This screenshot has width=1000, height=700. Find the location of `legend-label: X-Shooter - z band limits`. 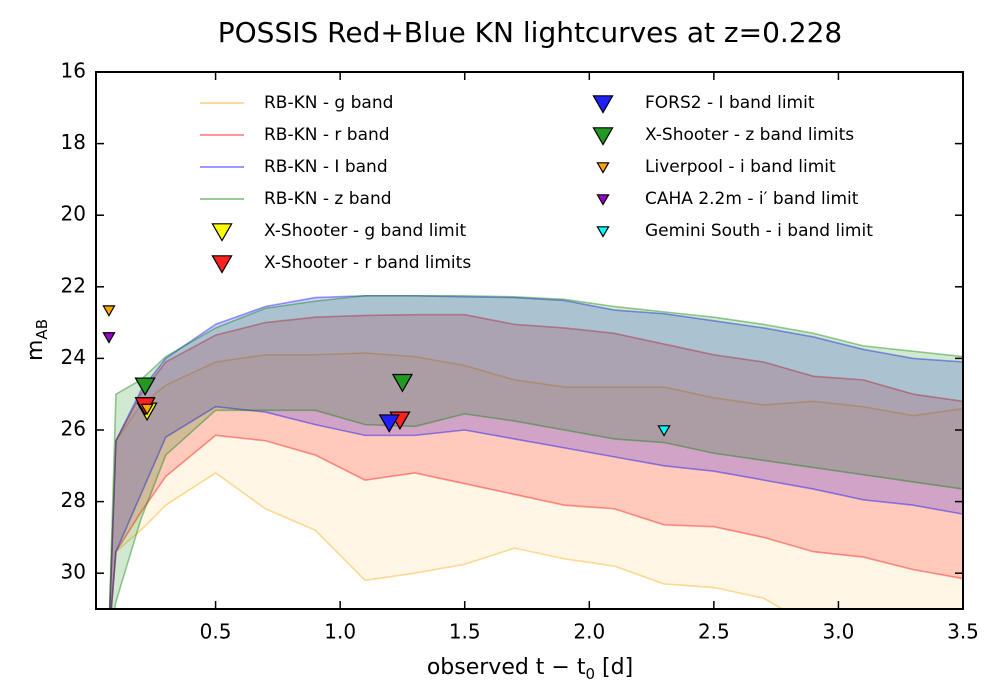

legend-label: X-Shooter - z band limits is located at coordinates (749, 135).